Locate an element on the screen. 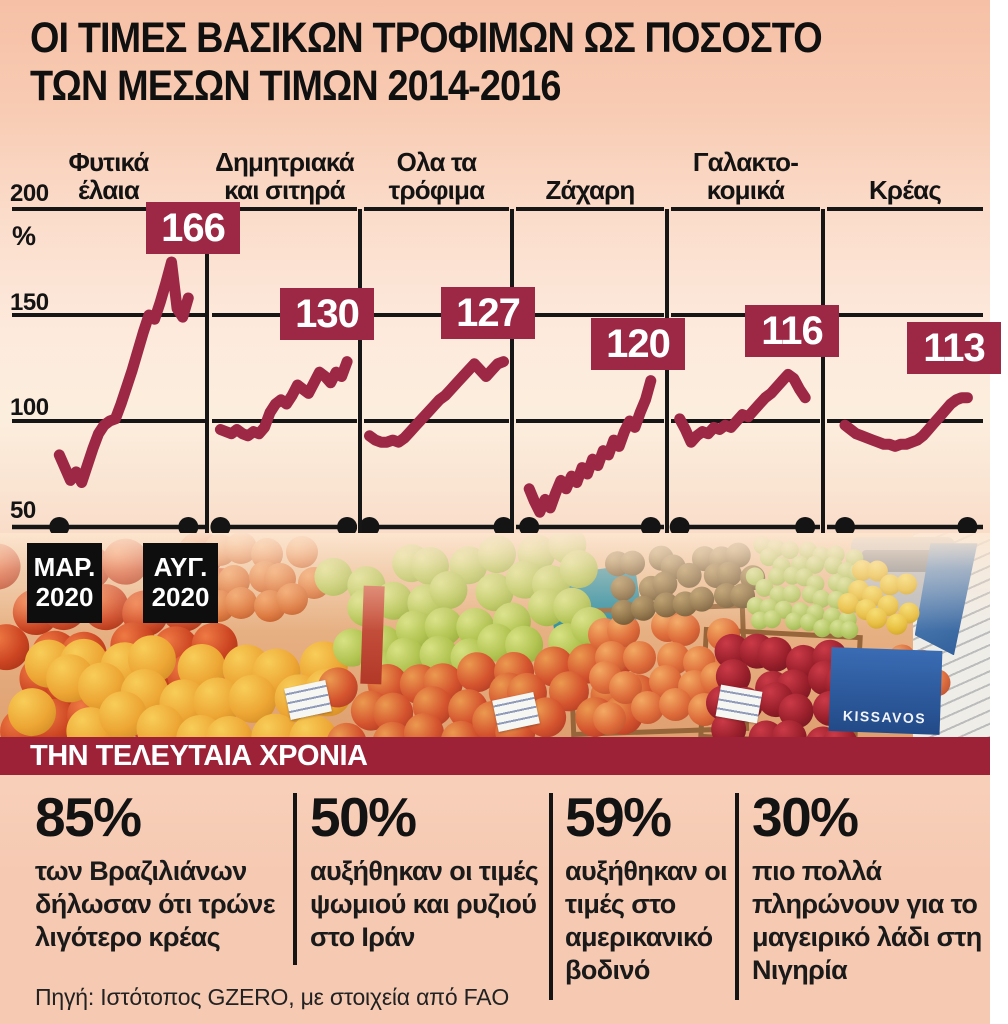  panel-title-line: Δημητριακά is located at coordinates (285, 161).